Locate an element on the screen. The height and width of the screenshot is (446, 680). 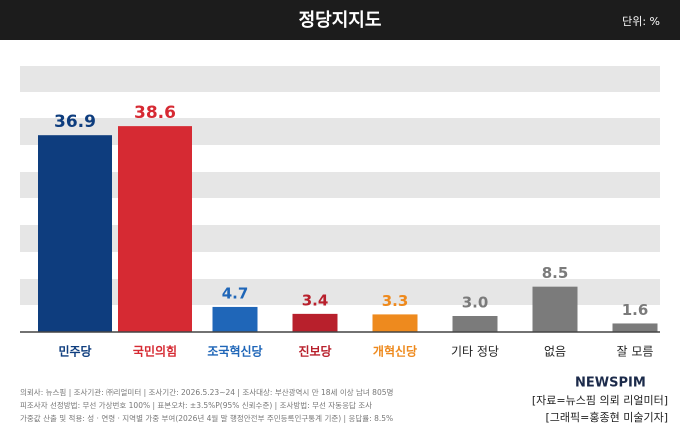
value-label: 3.4 is located at coordinates (315, 300).